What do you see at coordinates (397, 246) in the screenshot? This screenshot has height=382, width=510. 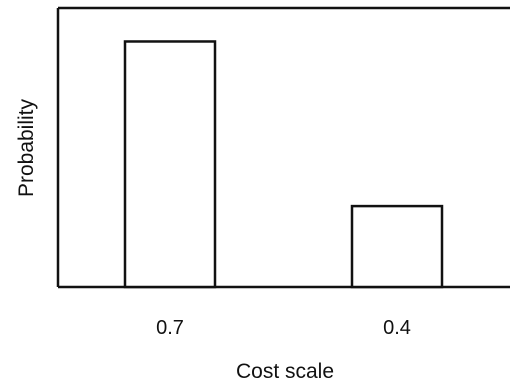 I see `bar-0.4` at bounding box center [397, 246].